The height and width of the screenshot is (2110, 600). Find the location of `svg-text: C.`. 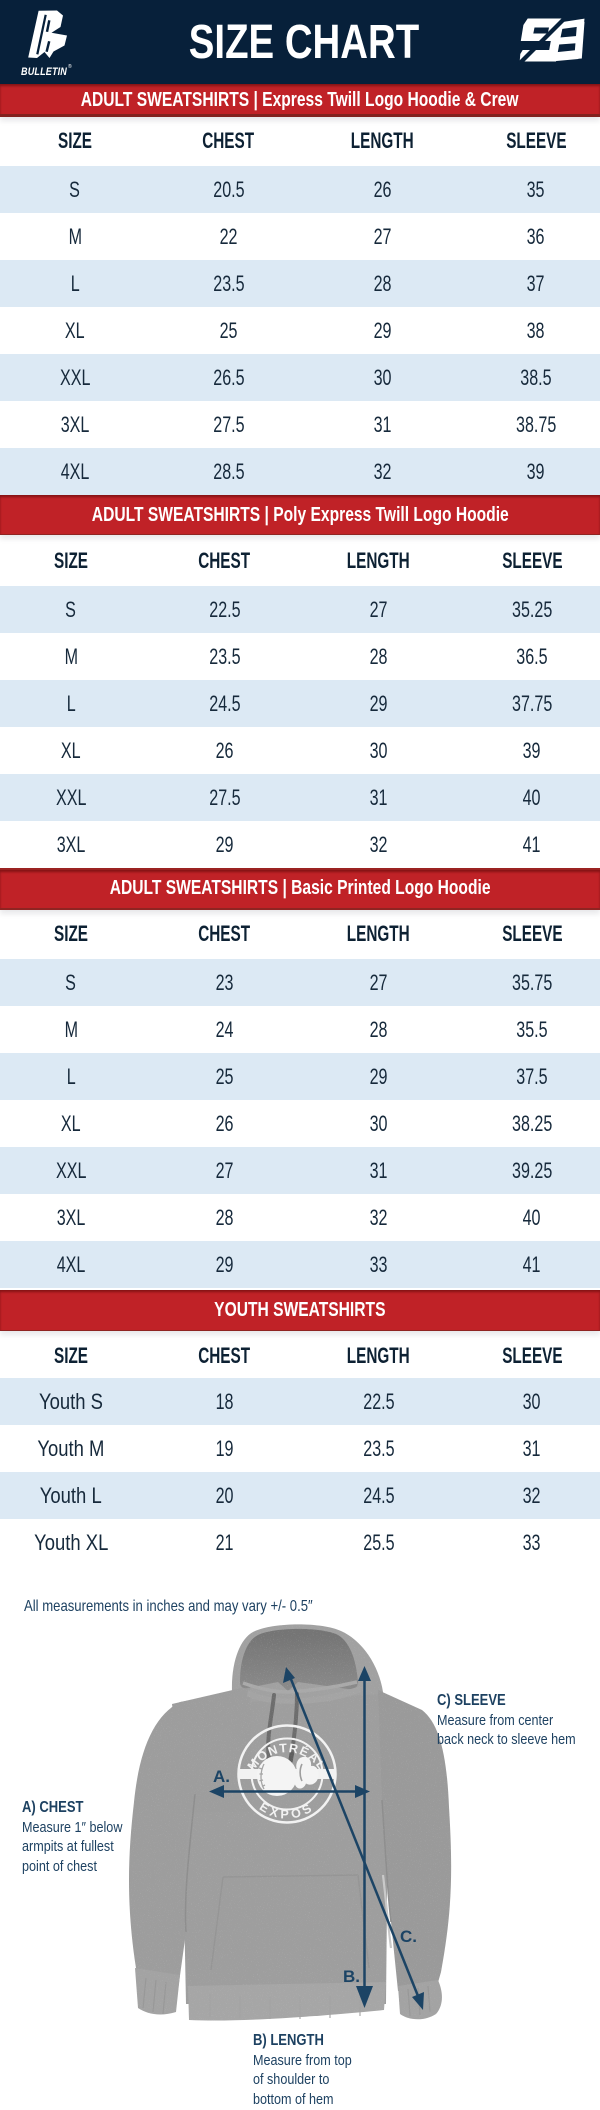

svg-text: C. is located at coordinates (408, 1936).